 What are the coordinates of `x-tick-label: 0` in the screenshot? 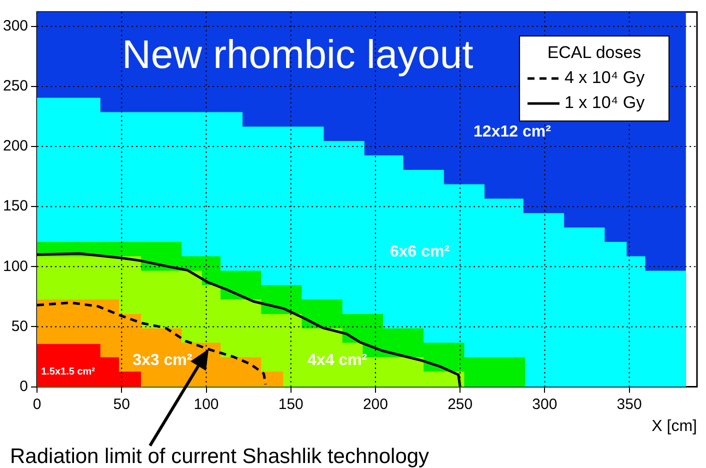 It's located at (37, 404).